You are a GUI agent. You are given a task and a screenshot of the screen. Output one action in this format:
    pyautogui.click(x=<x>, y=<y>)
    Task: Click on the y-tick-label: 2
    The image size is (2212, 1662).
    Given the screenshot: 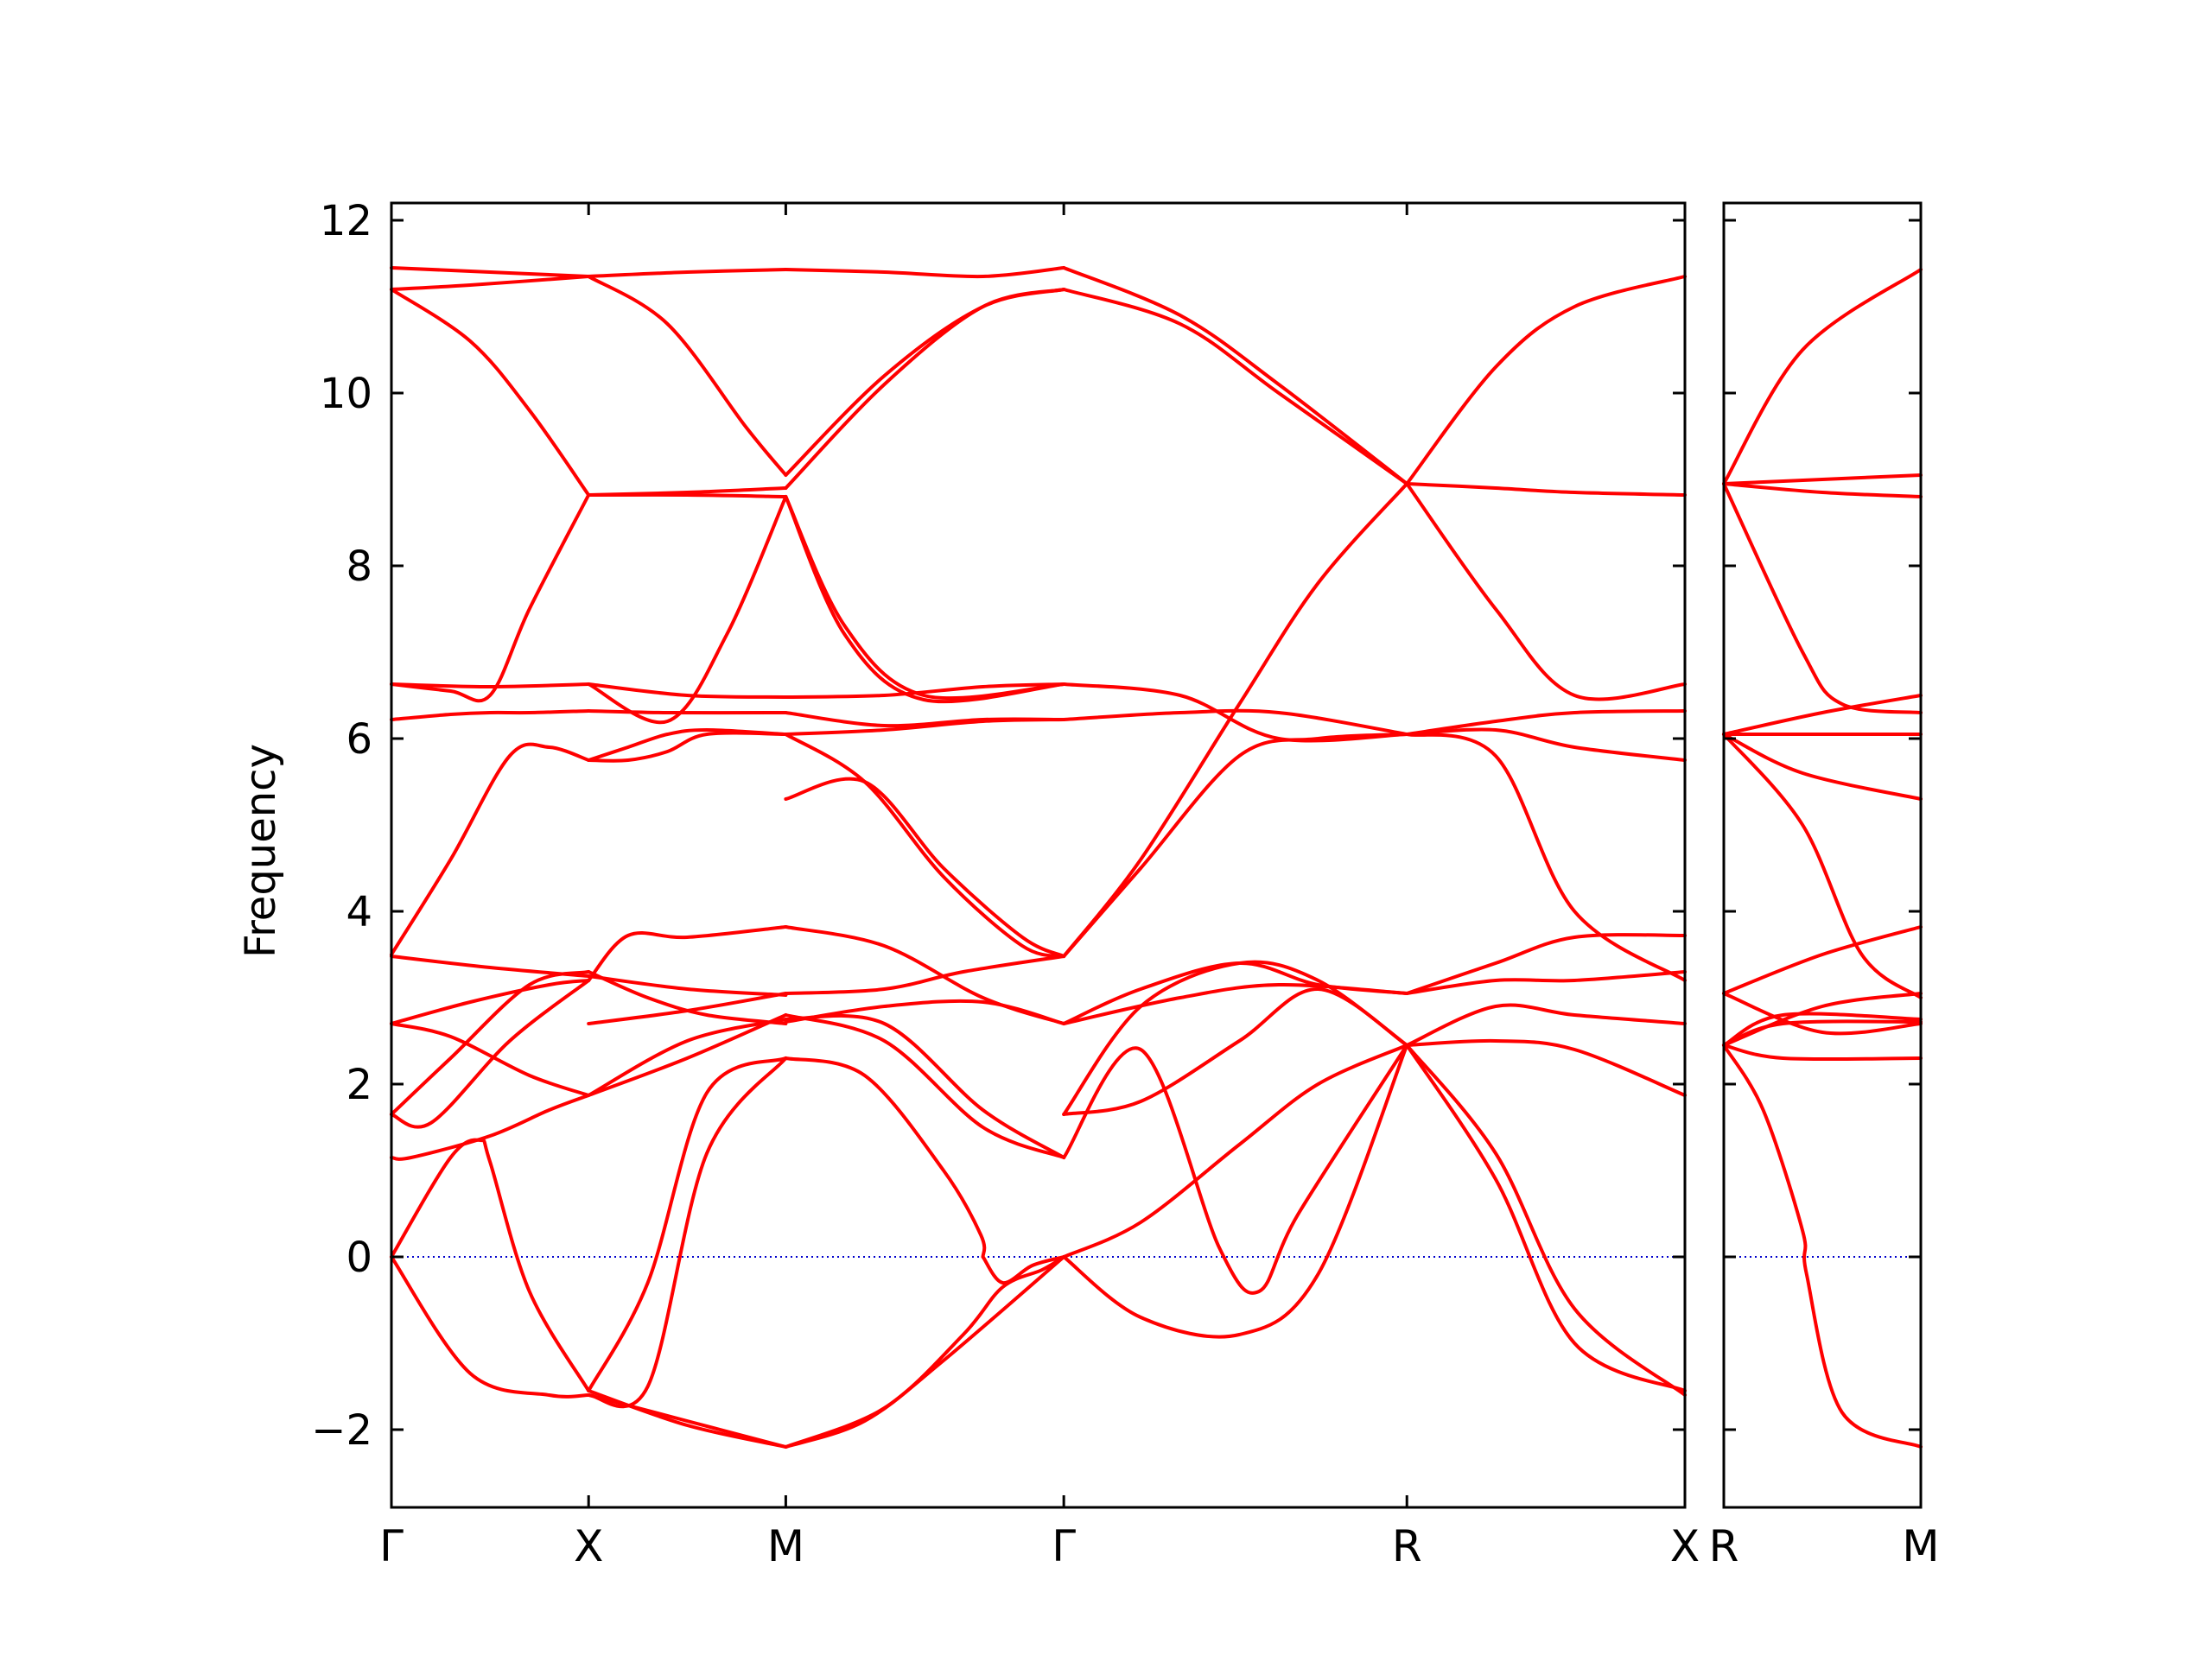 What is the action you would take?
    pyautogui.click(x=359, y=1085)
    